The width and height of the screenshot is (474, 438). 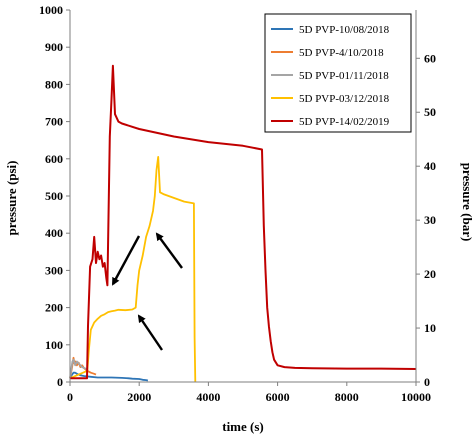 What do you see at coordinates (54, 84) in the screenshot?
I see `y-tick-label-left: 800` at bounding box center [54, 84].